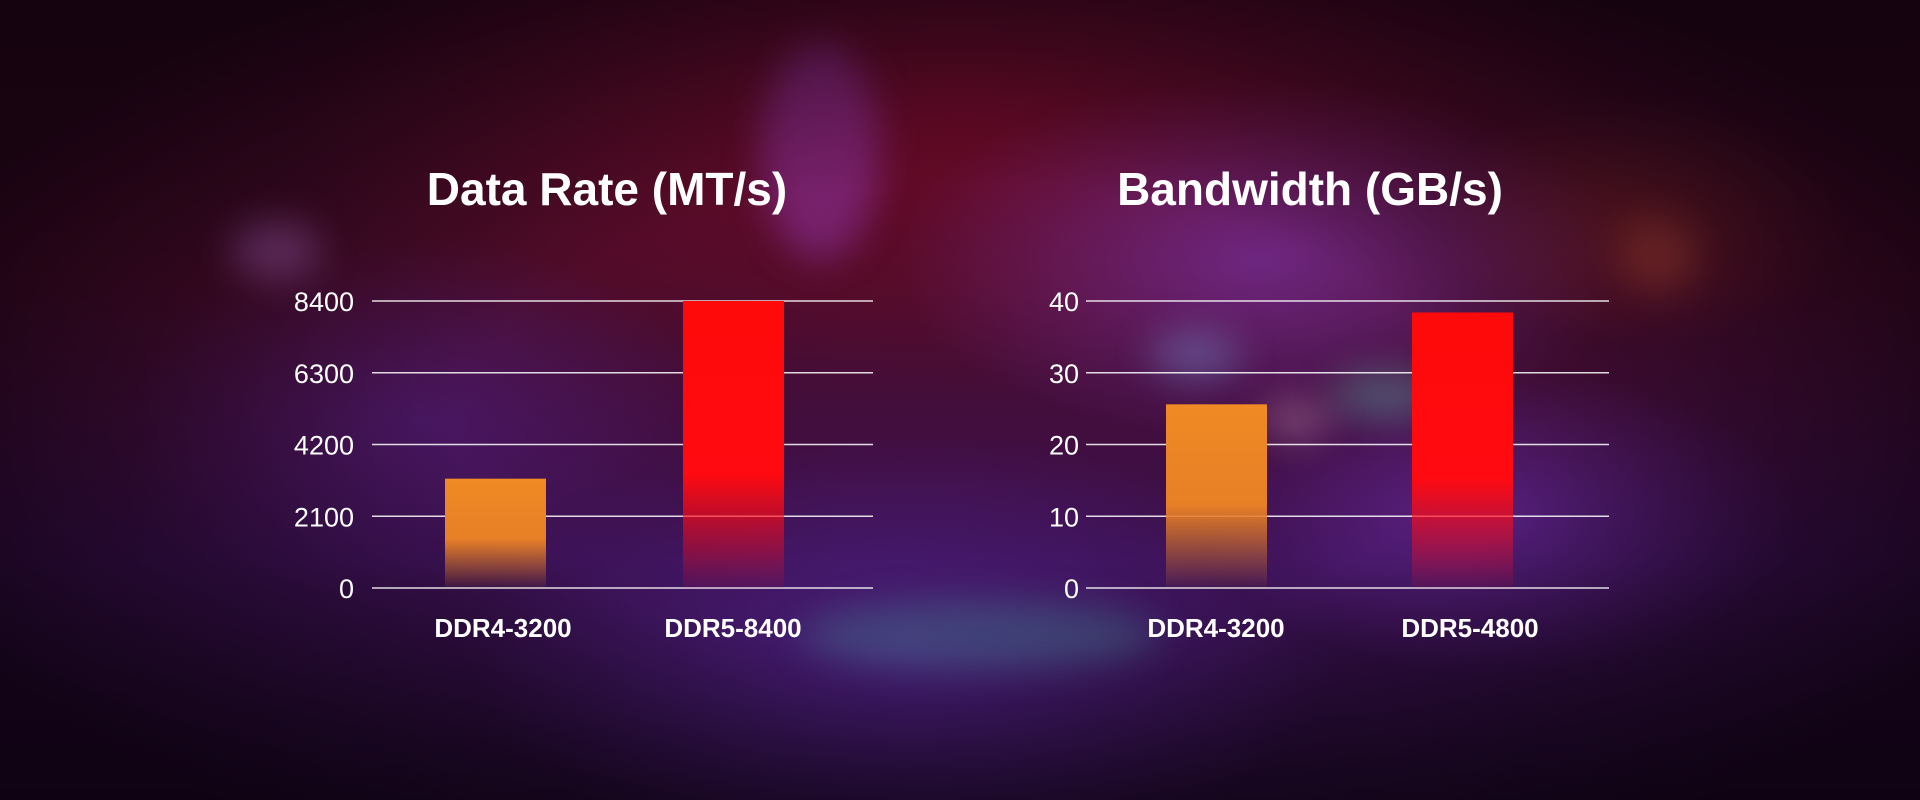 The image size is (1920, 800). Describe the element at coordinates (1064, 302) in the screenshot. I see `y-tick-label: 40` at that location.